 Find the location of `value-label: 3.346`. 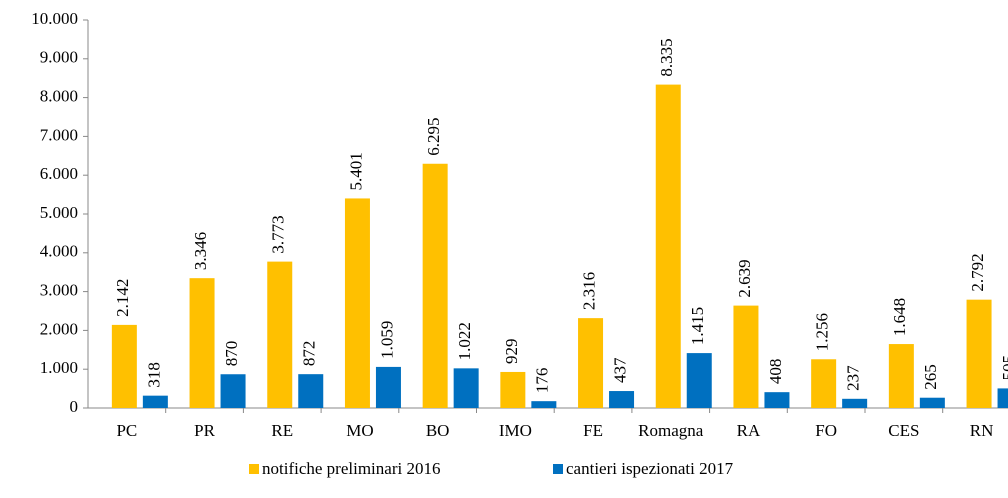

value-label: 3.346 is located at coordinates (200, 251).